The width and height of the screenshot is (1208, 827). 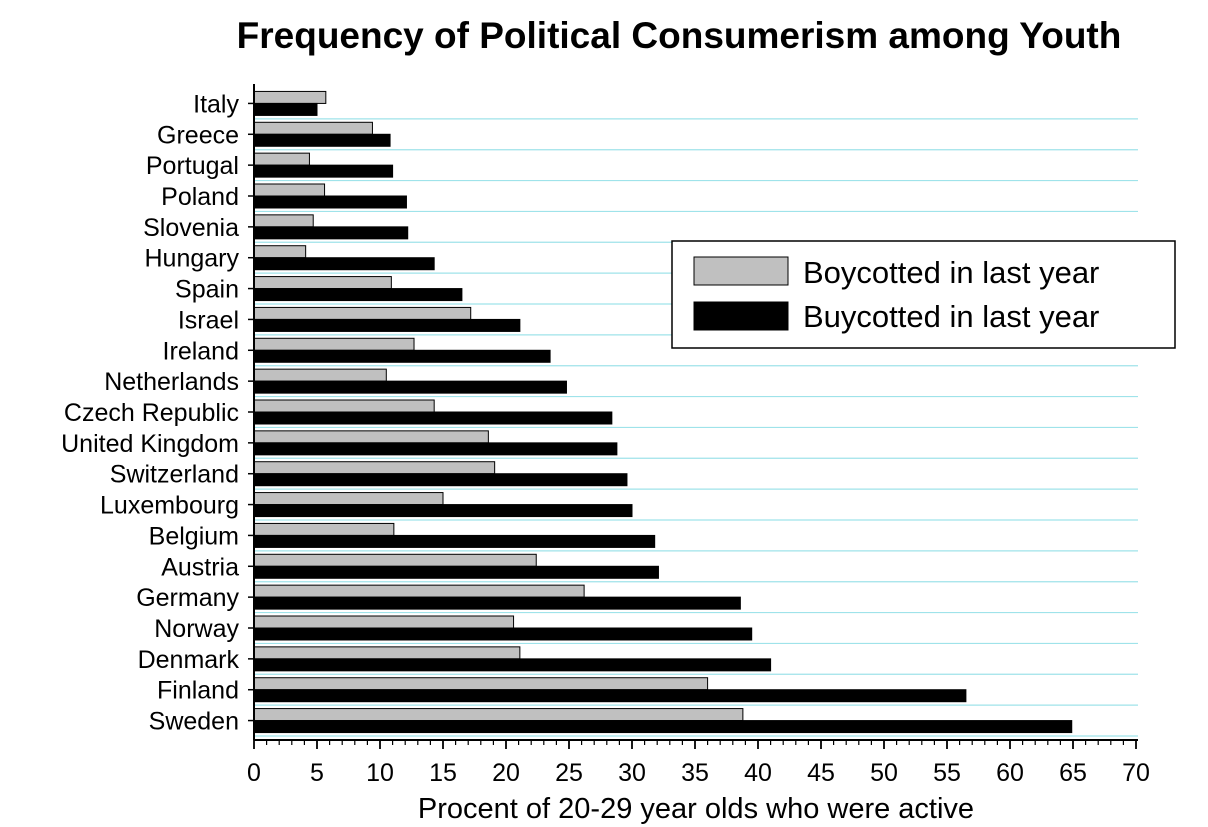 What do you see at coordinates (207, 290) in the screenshot?
I see `category-label: Spain` at bounding box center [207, 290].